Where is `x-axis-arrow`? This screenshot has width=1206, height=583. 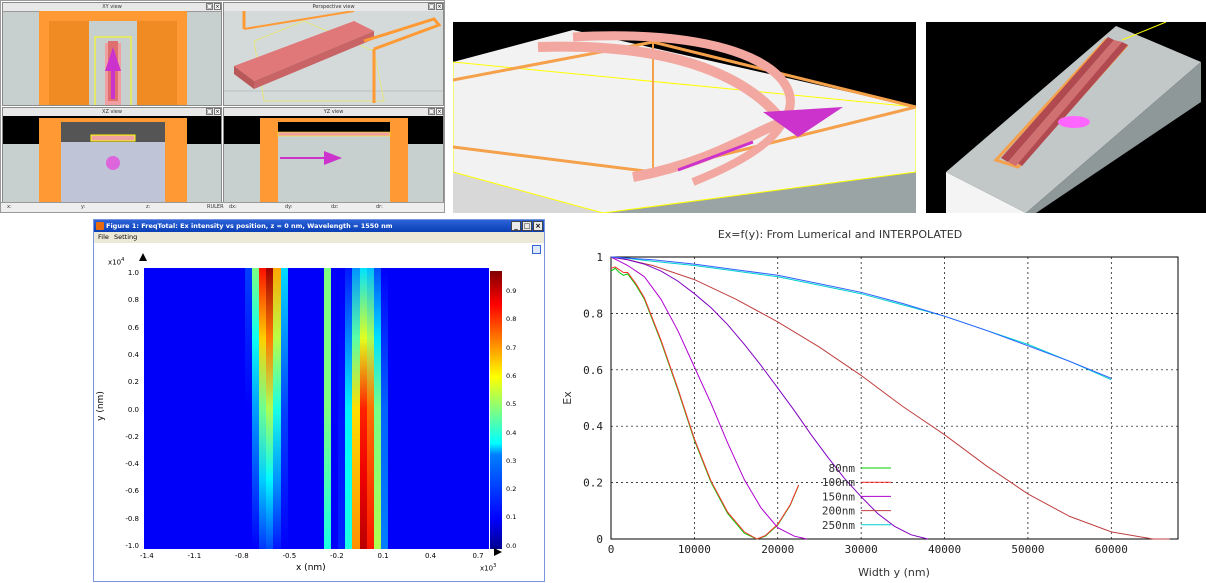 x-axis-arrow is located at coordinates (496, 552).